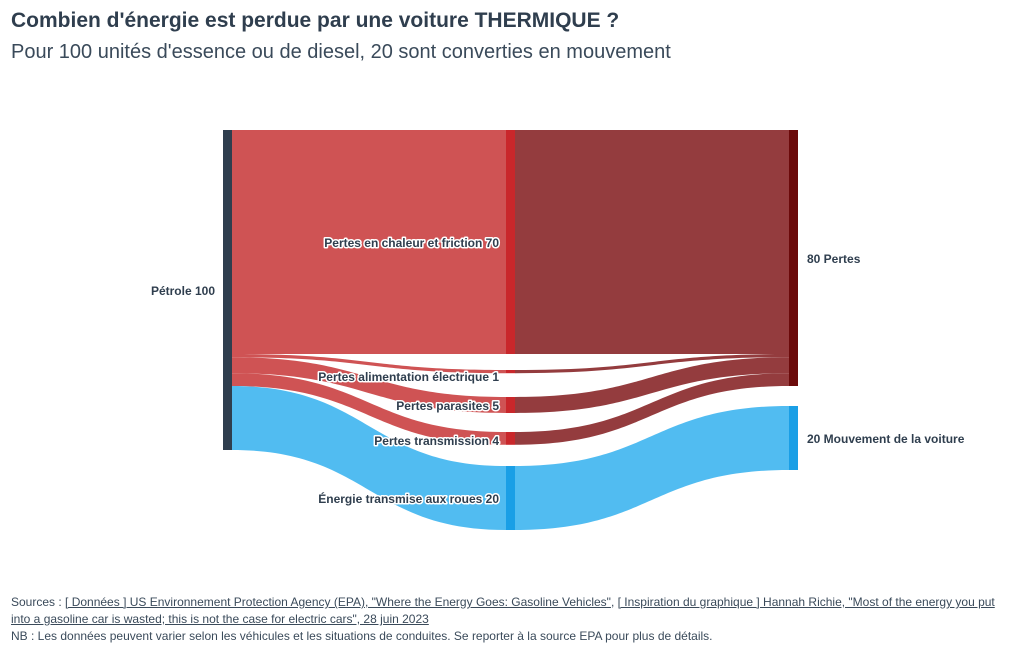 Image resolution: width=1020 pixels, height=657 pixels. What do you see at coordinates (652, 385) in the screenshot?
I see `sankey-link-parasites-pertes` at bounding box center [652, 385].